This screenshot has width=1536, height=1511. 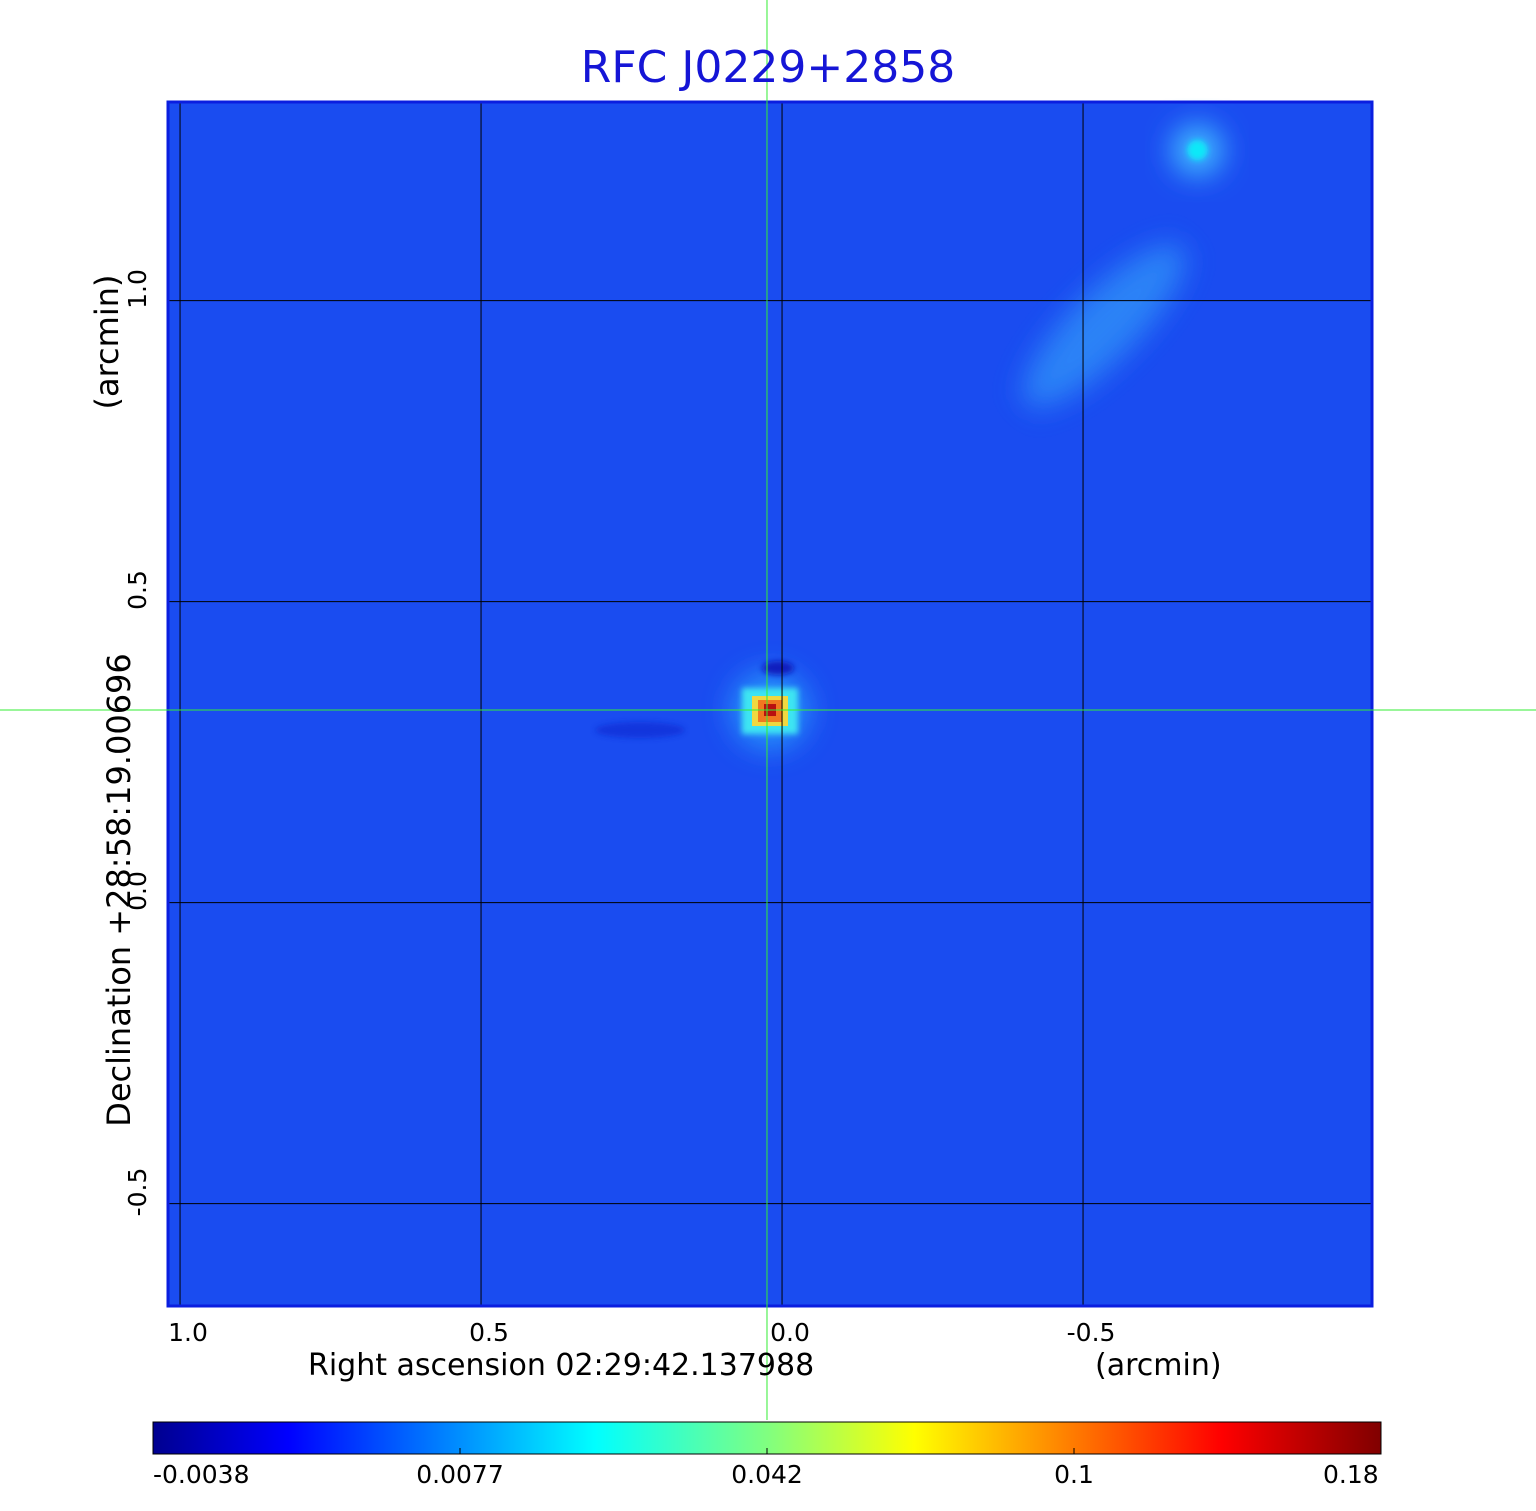 I want to click on y-tick-label: 1.0, so click(x=137, y=288).